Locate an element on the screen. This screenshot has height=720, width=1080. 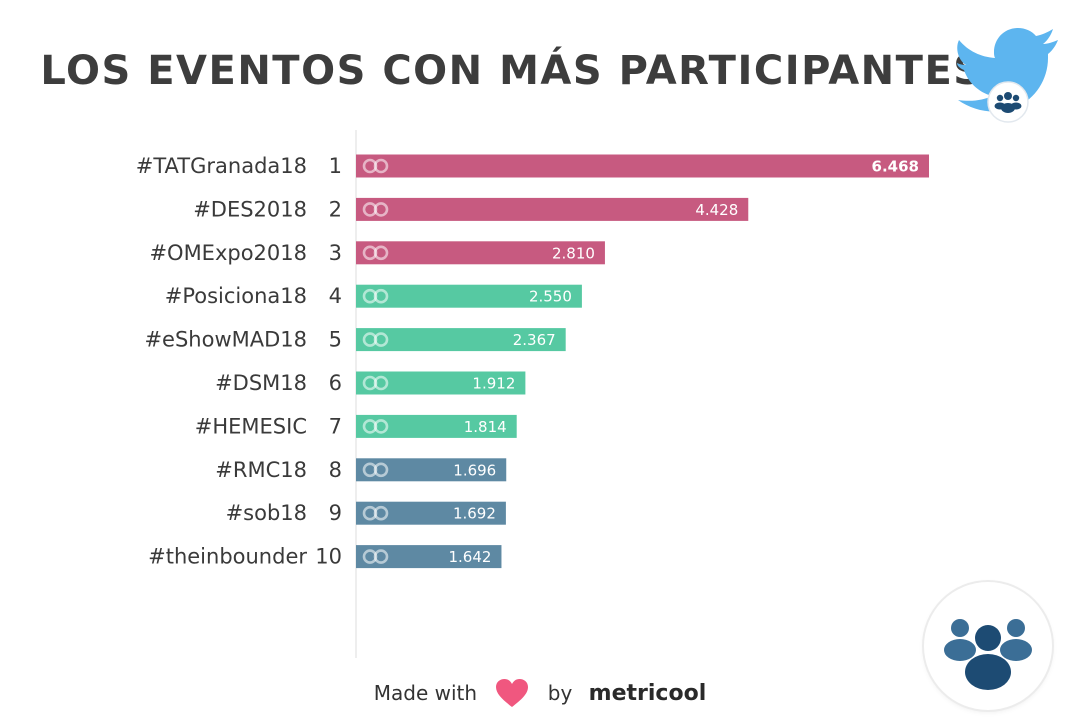
category-label: #TATGranada18 is located at coordinates (221, 166).